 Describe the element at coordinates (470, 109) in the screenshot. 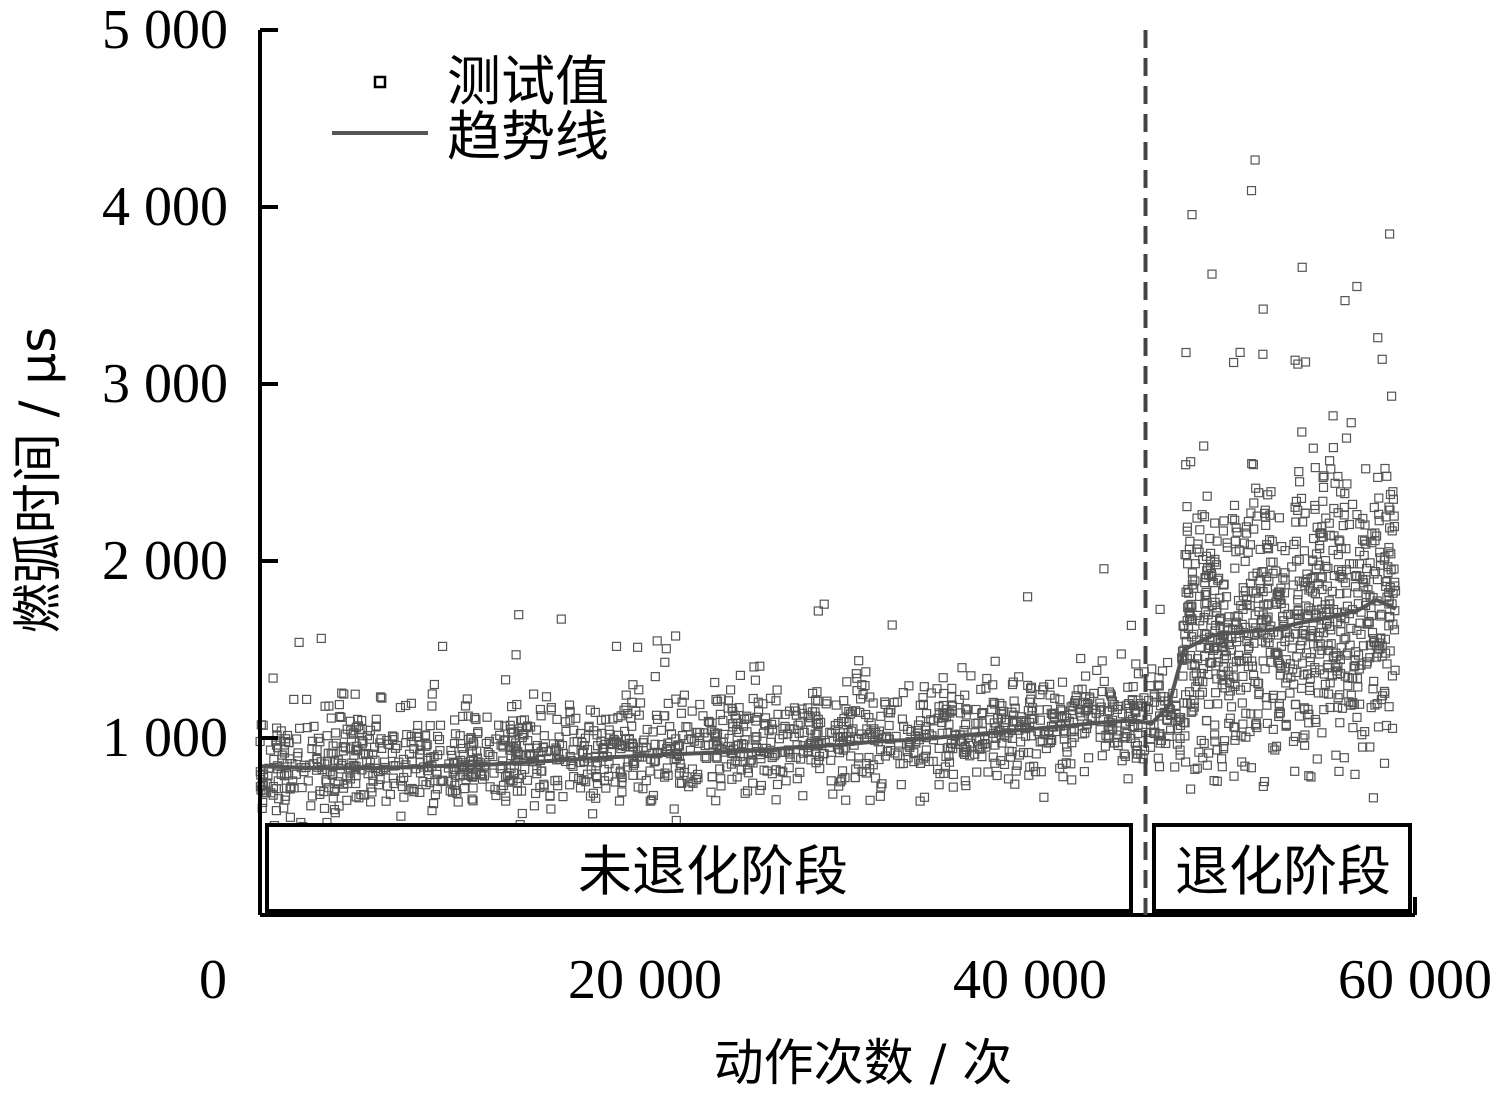

I see `legend: 测试值 趋势线` at that location.